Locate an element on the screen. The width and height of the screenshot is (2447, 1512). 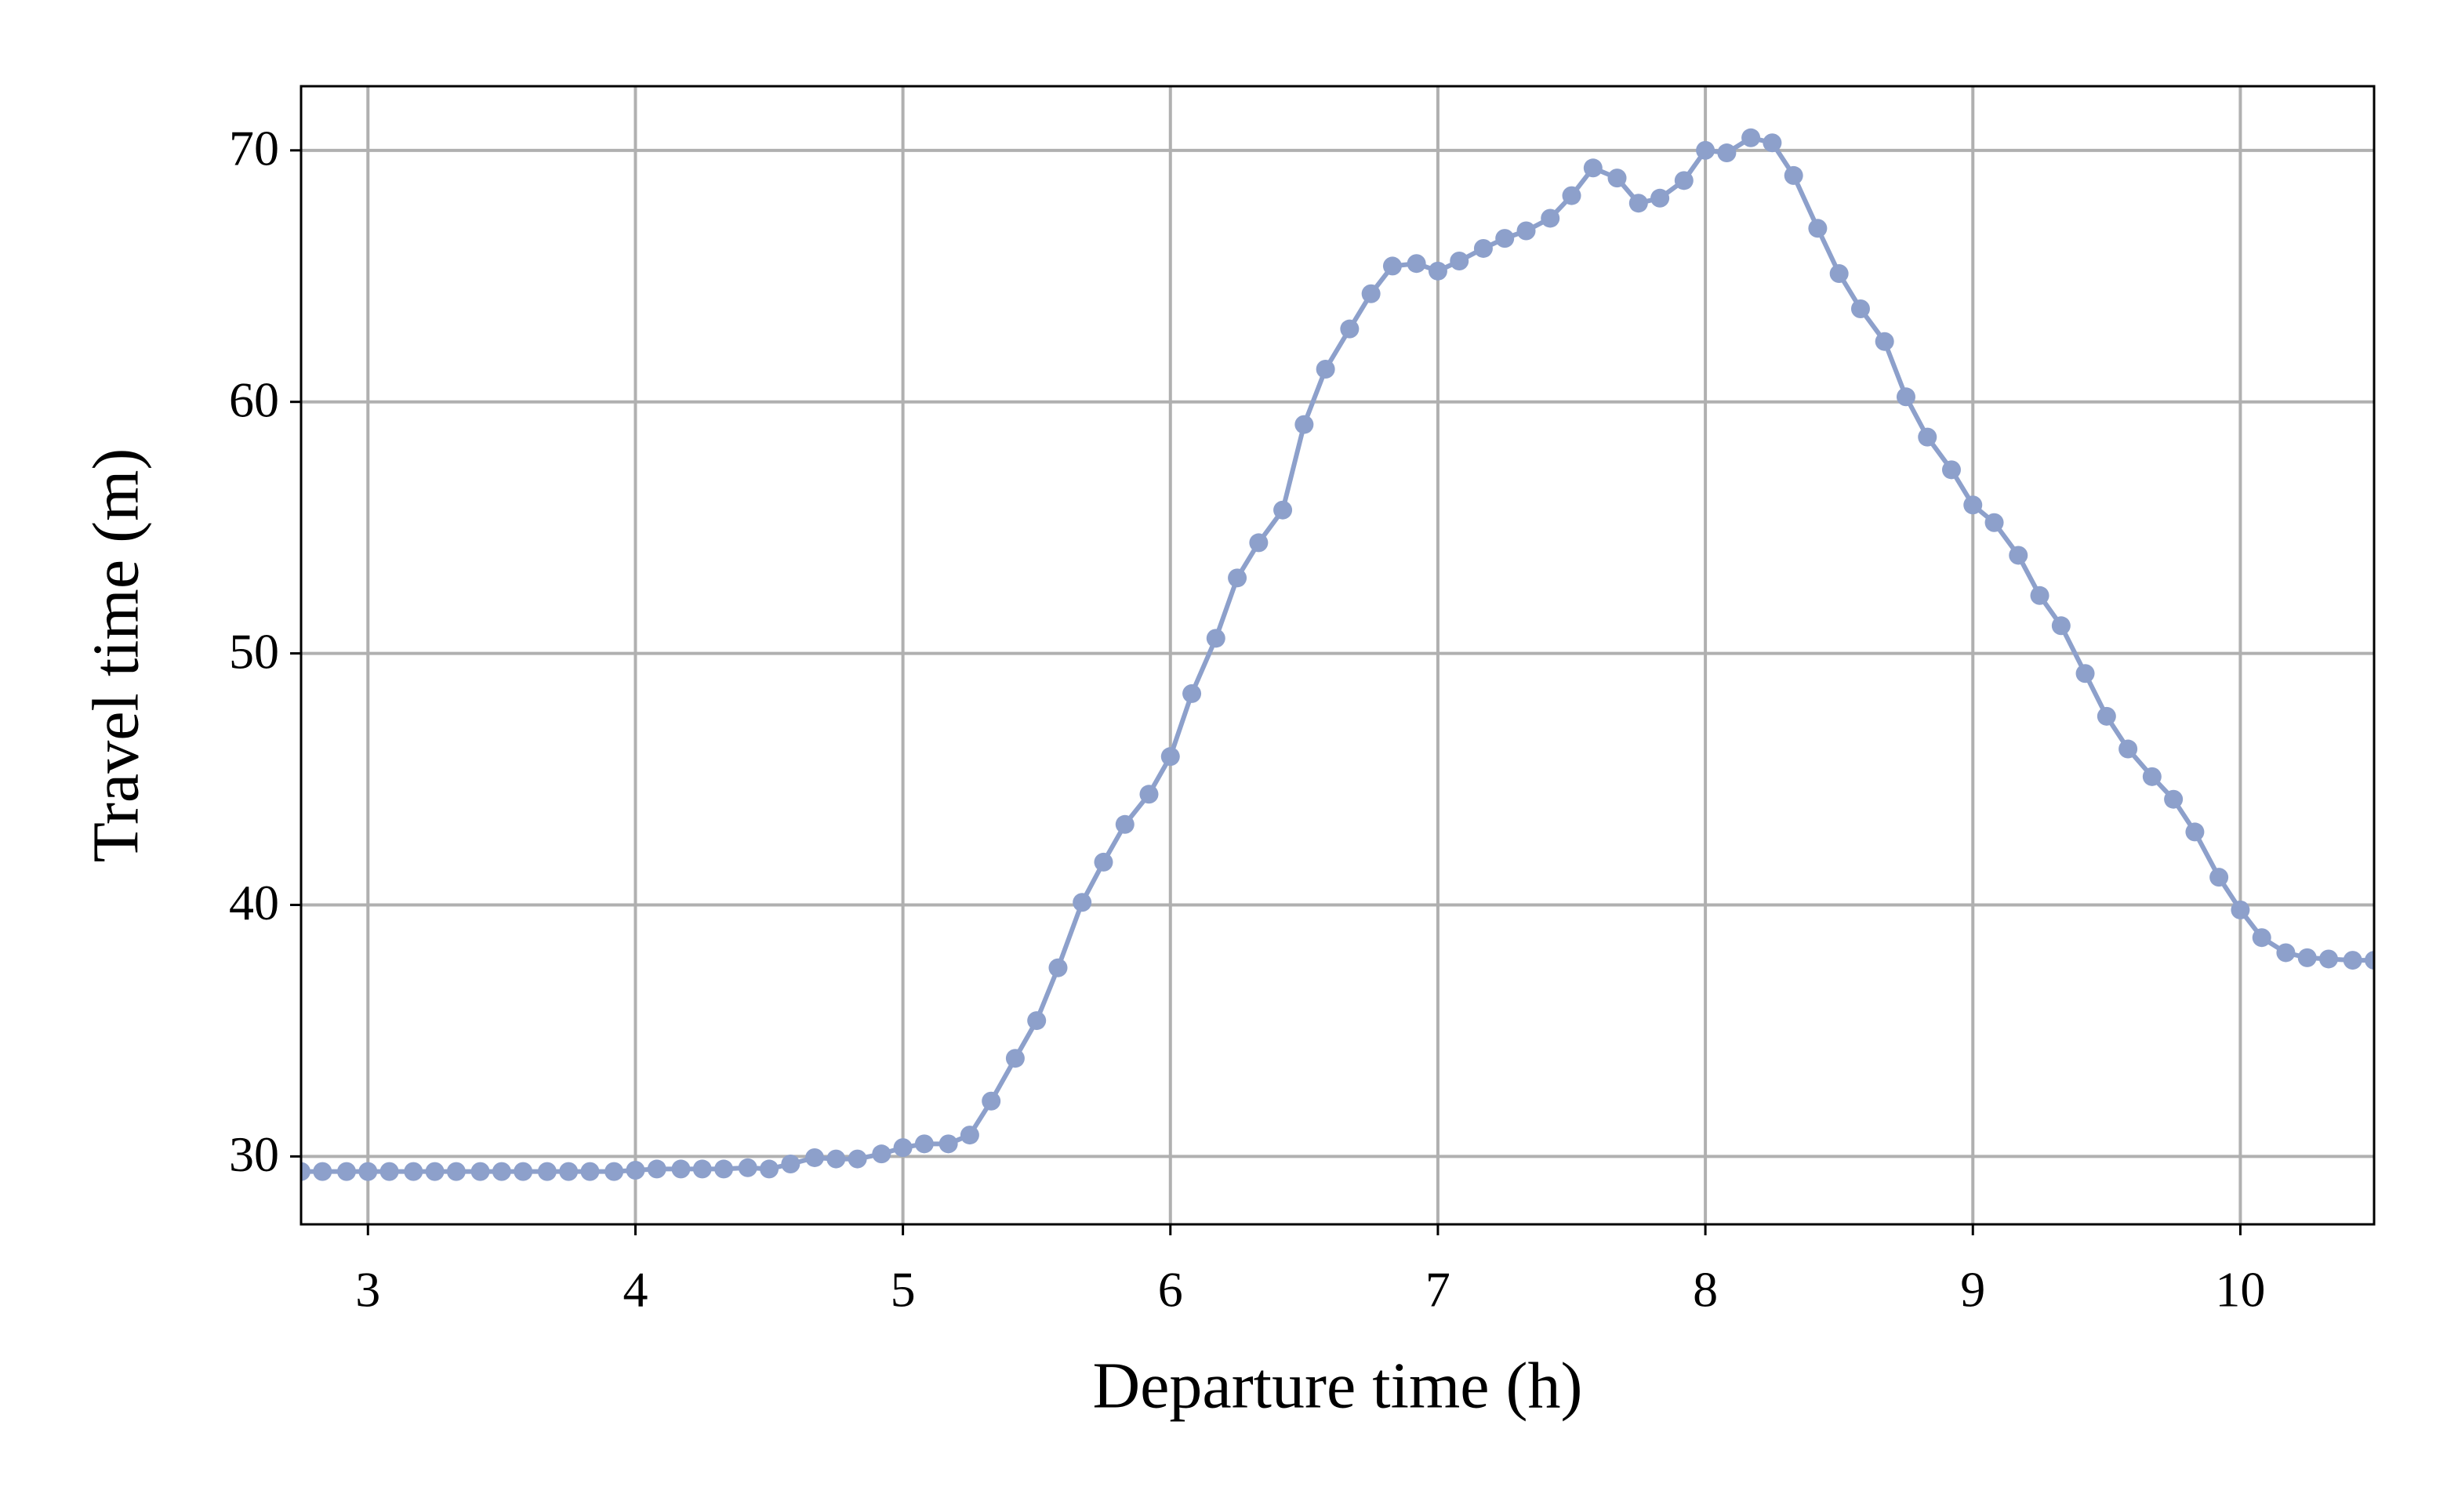
y-axis-label: Travel time (m) is located at coordinates (115, 655).